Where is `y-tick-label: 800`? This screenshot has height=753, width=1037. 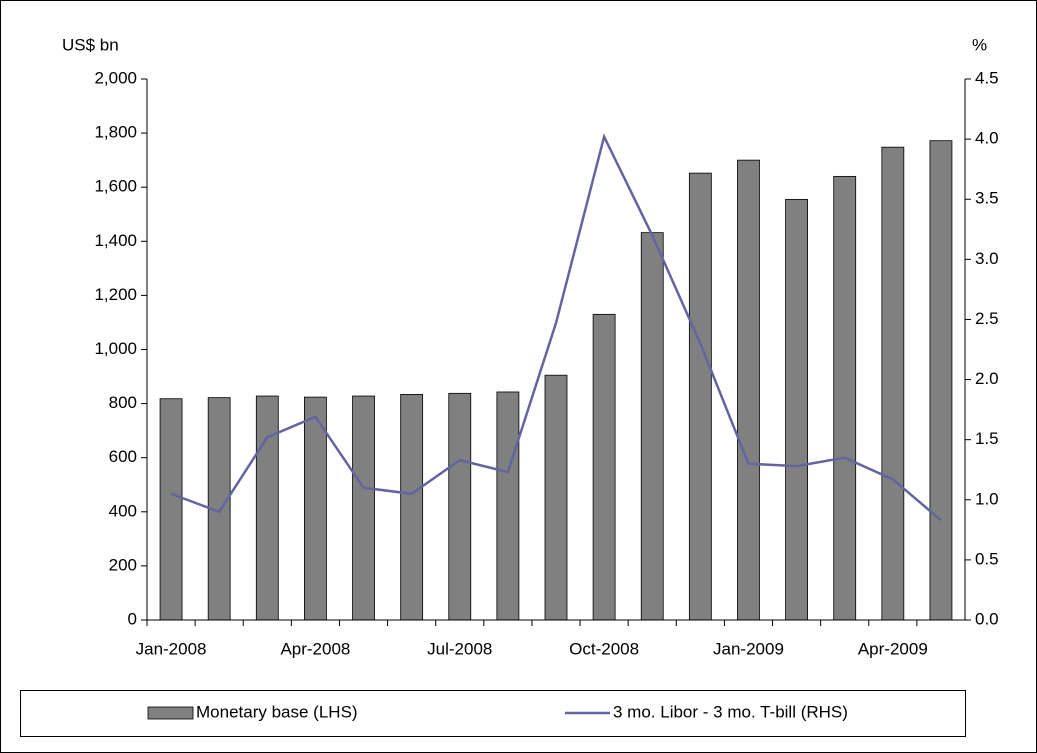 y-tick-label: 800 is located at coordinates (123, 402).